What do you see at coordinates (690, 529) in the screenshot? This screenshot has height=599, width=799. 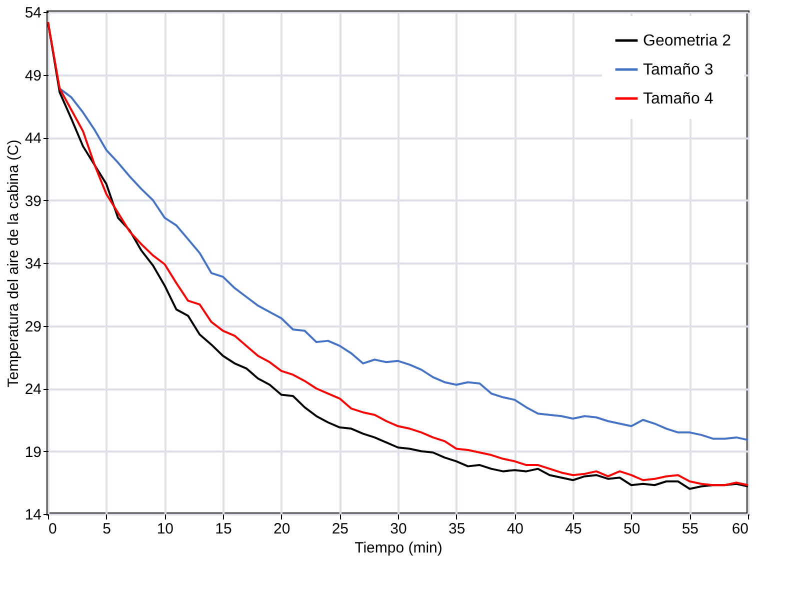 I see `x-tick-label: 55` at bounding box center [690, 529].